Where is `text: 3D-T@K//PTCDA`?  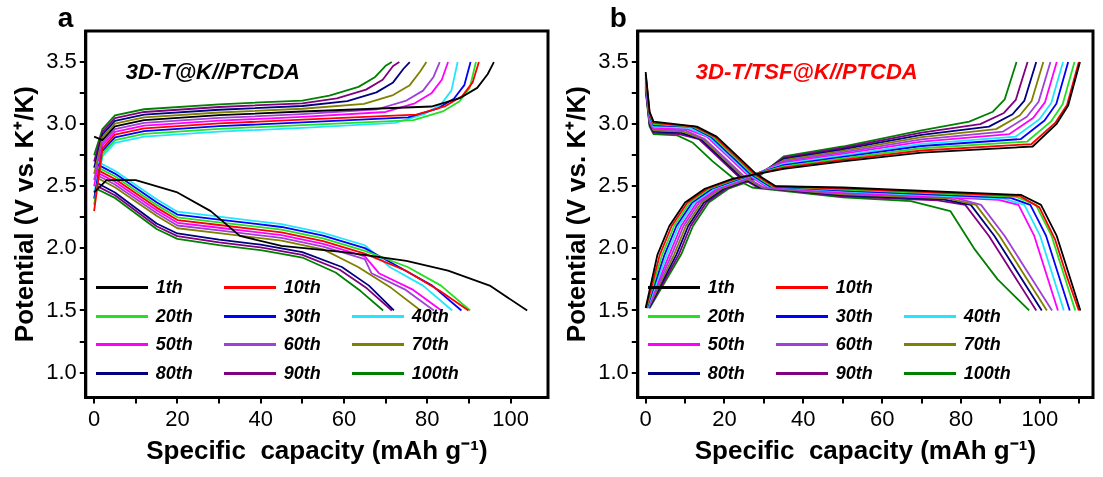
text: 3D-T@K//PTCDA is located at coordinates (213, 72).